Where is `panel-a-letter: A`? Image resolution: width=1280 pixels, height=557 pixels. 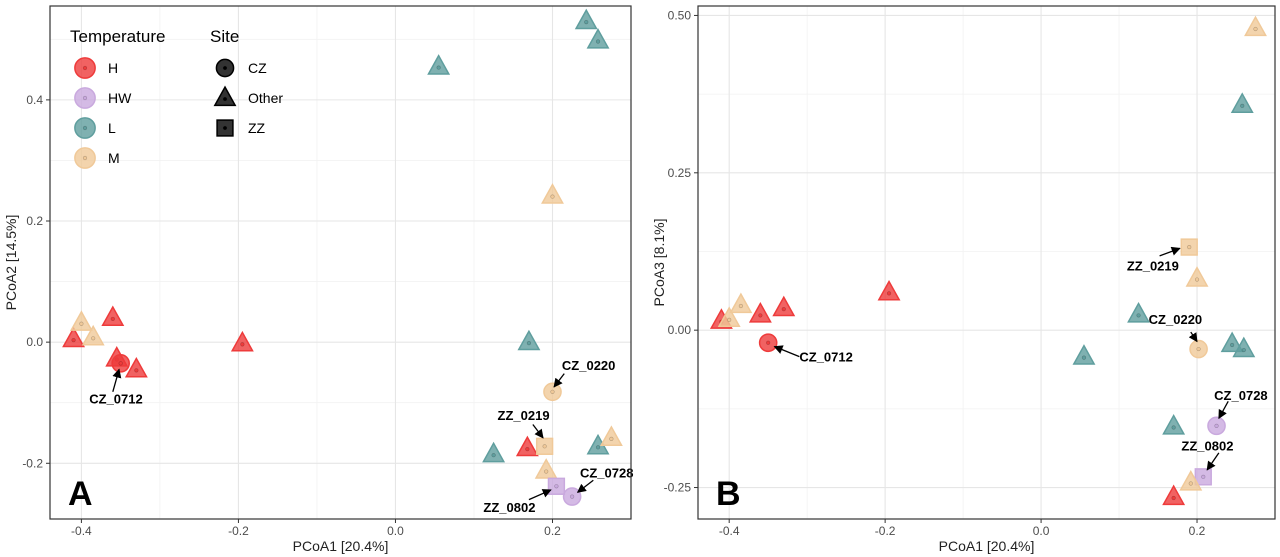 panel-a-letter: A is located at coordinates (80, 494).